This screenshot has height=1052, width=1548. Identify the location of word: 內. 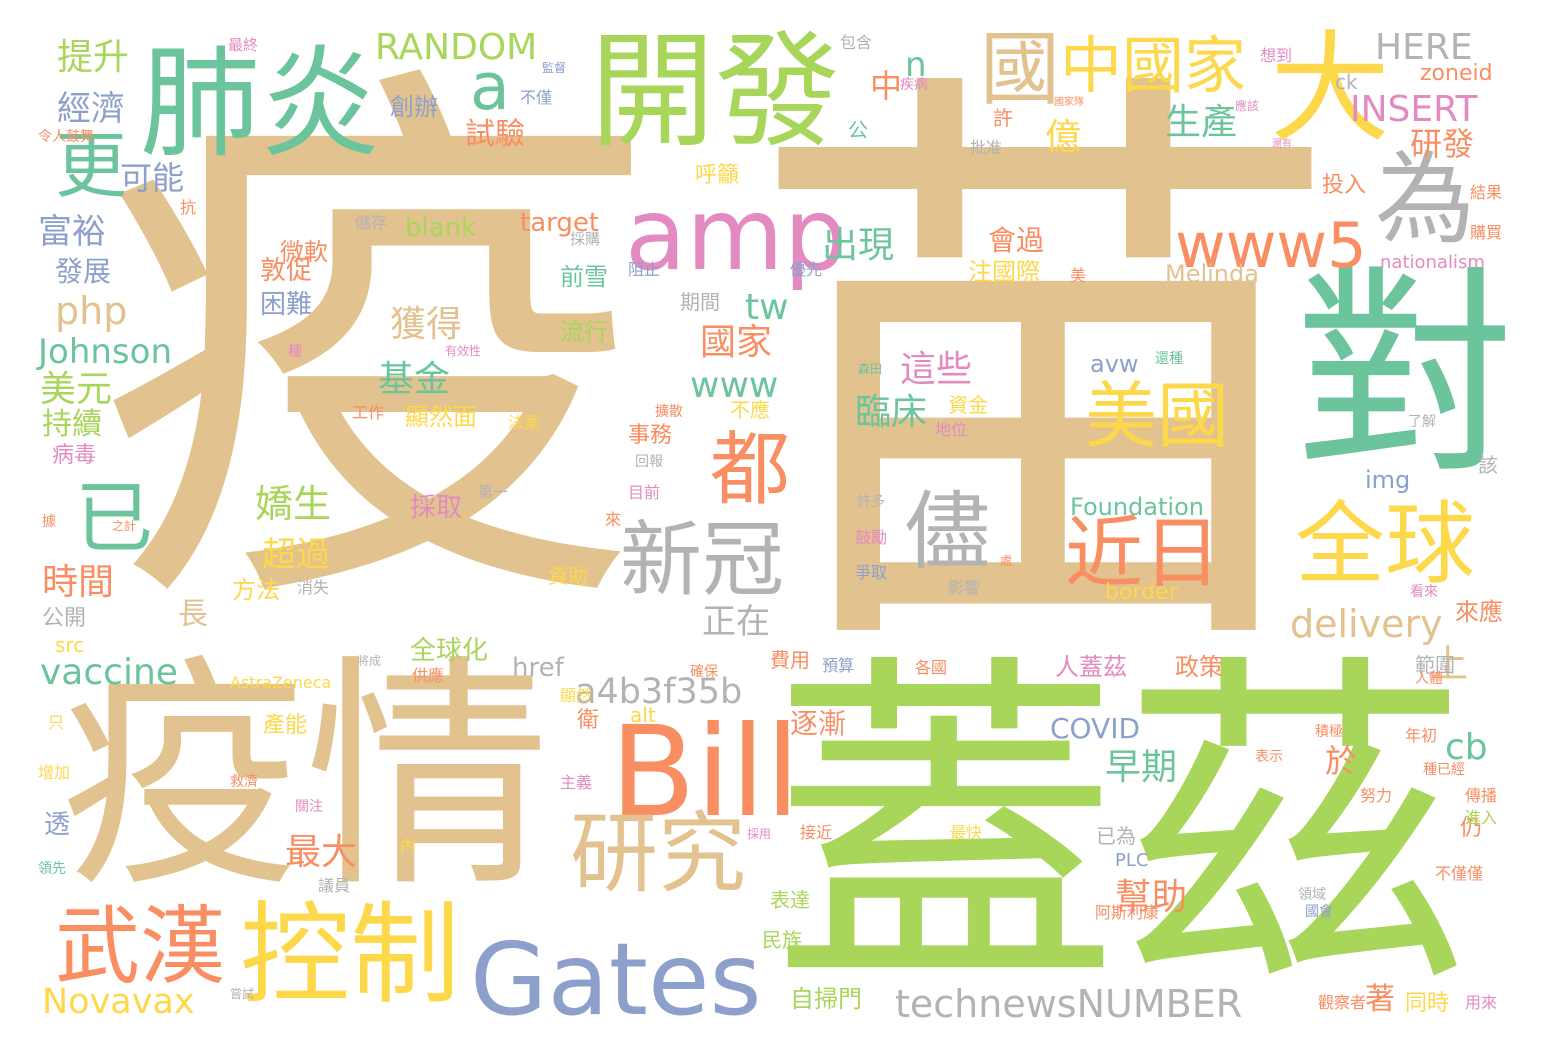
(408, 845).